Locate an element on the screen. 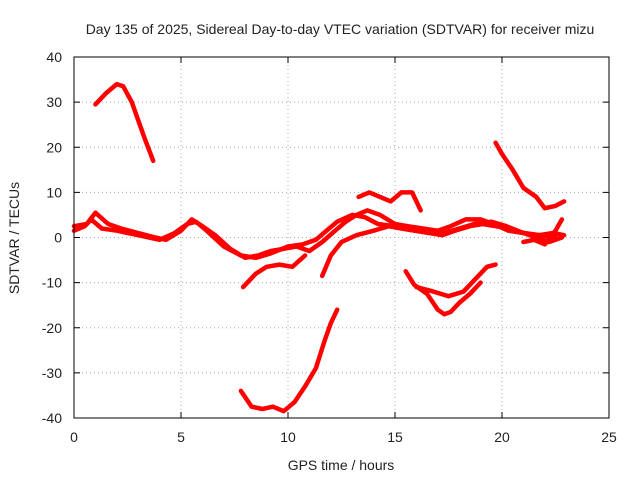  y-tick-label: 40 is located at coordinates (54, 57).